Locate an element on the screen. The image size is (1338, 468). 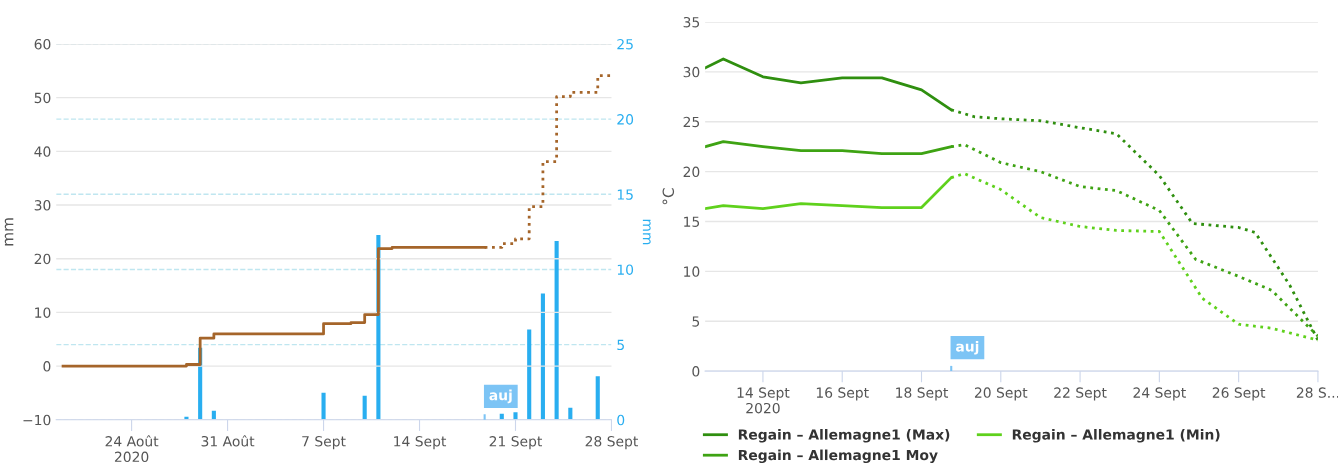
y2-tick-label: 25 is located at coordinates (625, 44).